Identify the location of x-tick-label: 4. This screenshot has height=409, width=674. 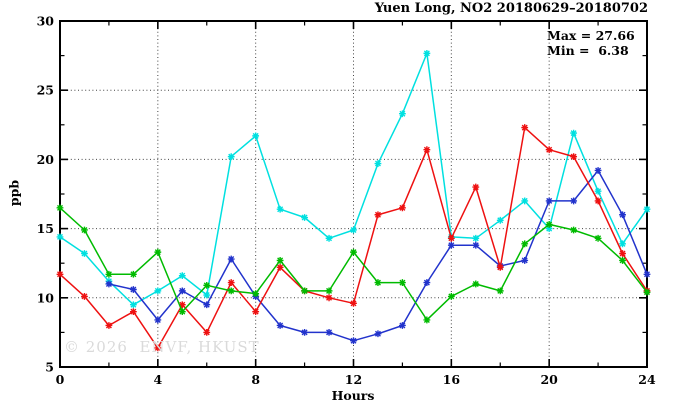
(157, 379).